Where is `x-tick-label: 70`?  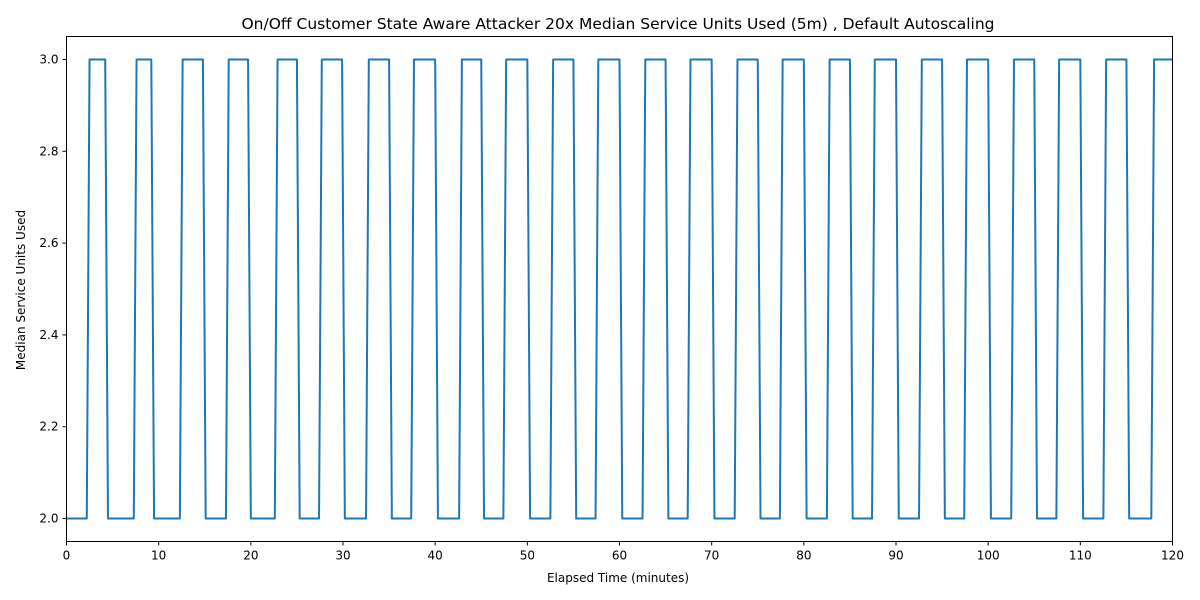 x-tick-label: 70 is located at coordinates (711, 556).